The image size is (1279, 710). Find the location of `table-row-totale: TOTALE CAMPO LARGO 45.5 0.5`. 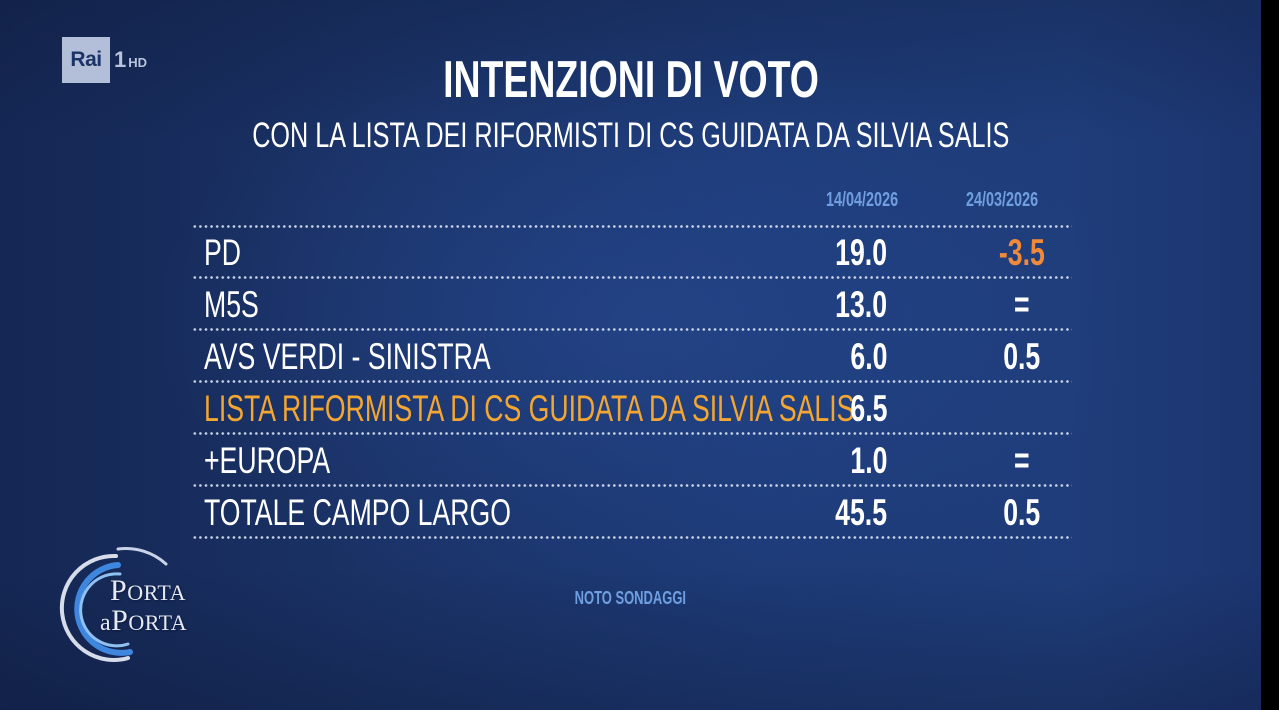

table-row-totale: TOTALE CAMPO LARGO 45.5 0.5 is located at coordinates (632, 512).